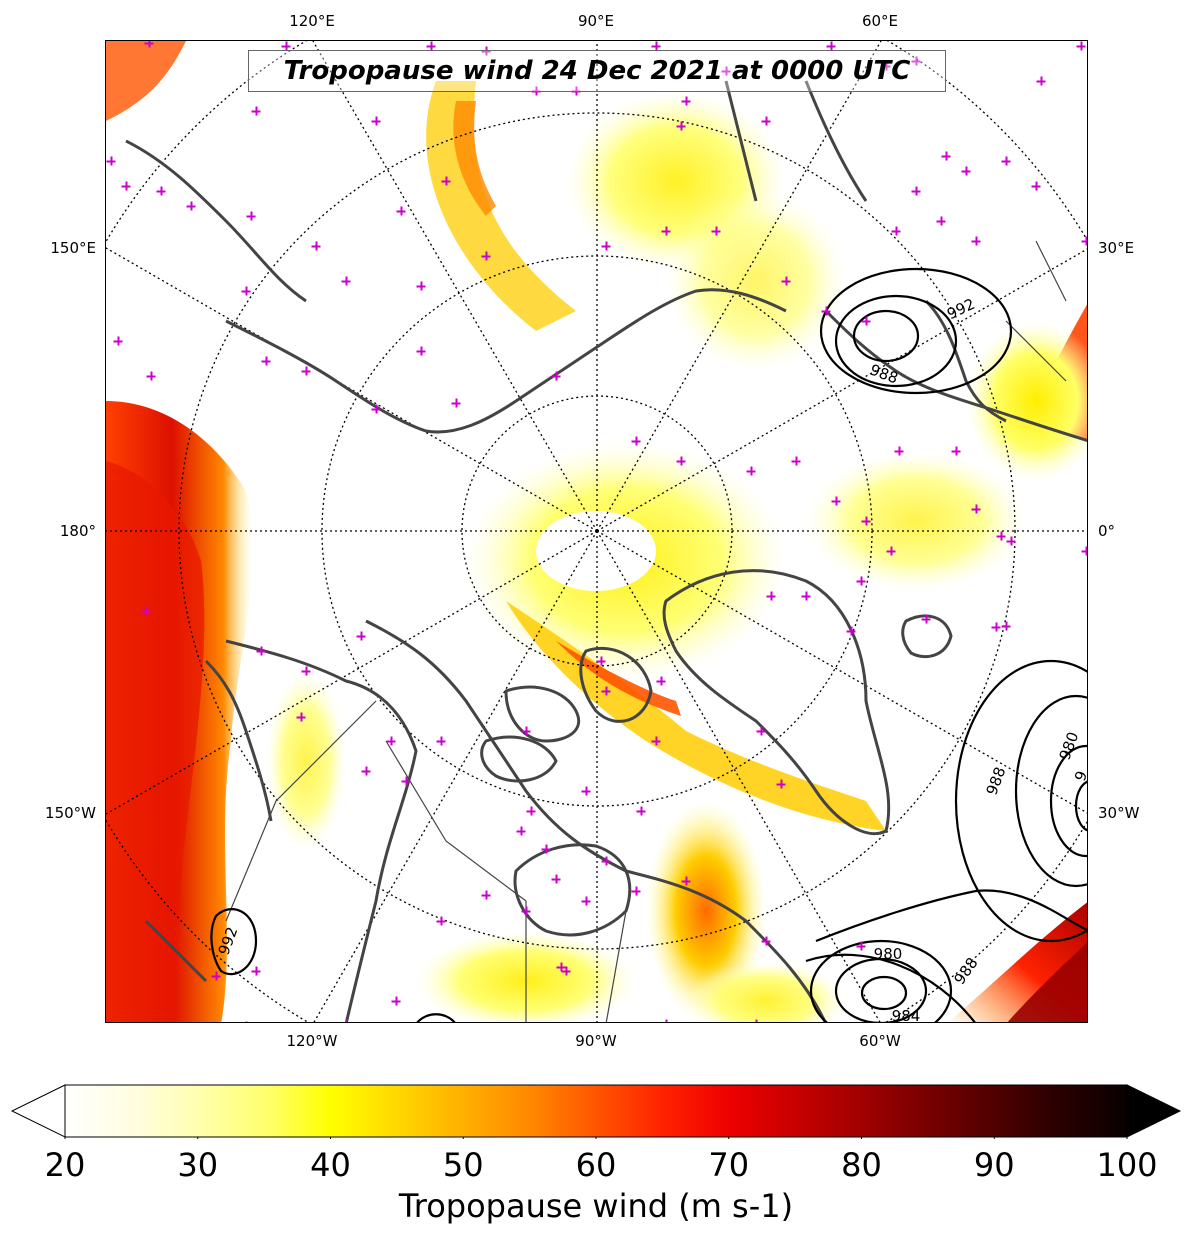 The height and width of the screenshot is (1238, 1192). I want to click on contour-992-ne, so click(916, 331).